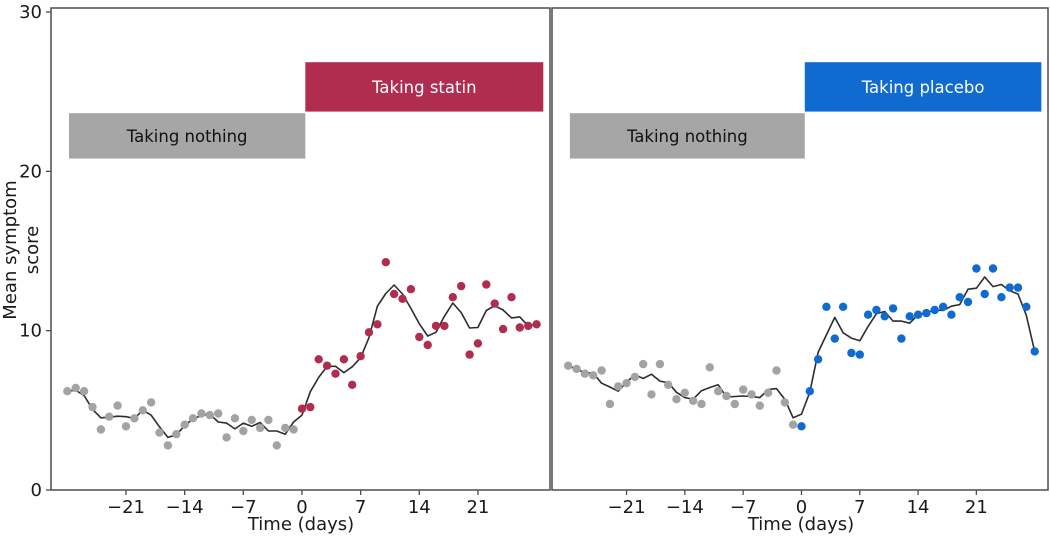  Describe the element at coordinates (918, 347) in the screenshot. I see `series-taking-placebo` at that location.